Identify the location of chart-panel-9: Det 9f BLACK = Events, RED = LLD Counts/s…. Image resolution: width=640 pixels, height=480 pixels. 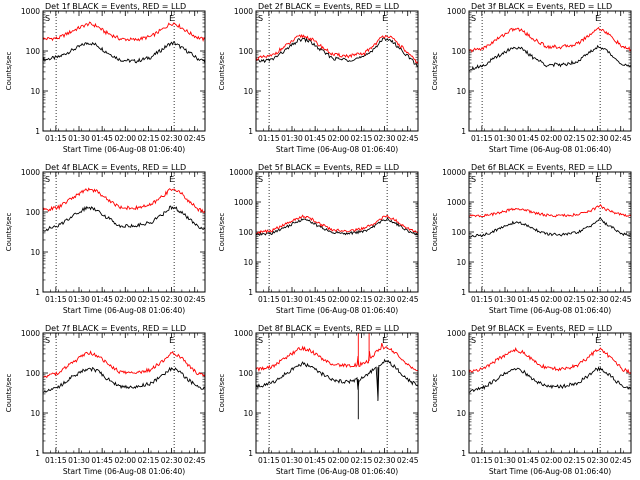
(531, 400).